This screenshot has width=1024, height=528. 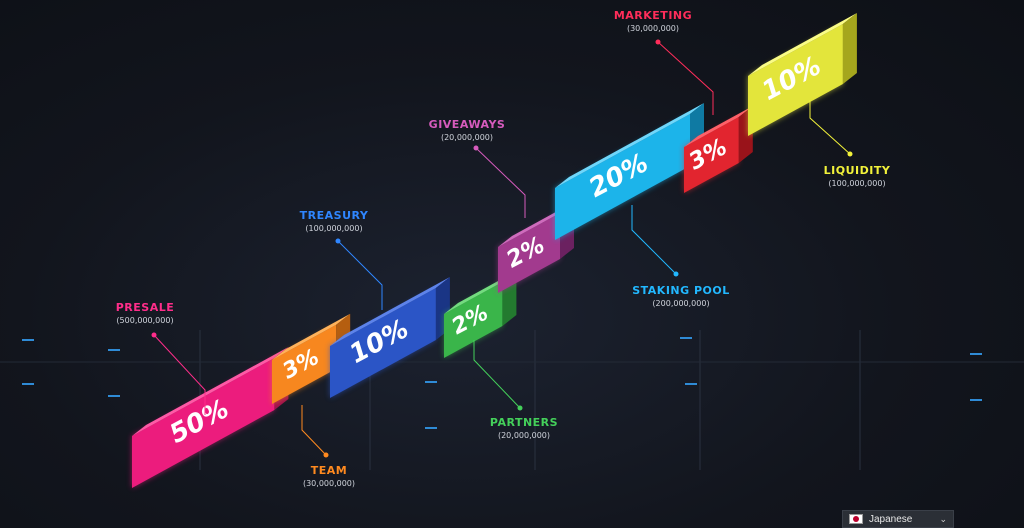 What do you see at coordinates (943, 518) in the screenshot?
I see `chevron-down-icon: ⌄` at bounding box center [943, 518].